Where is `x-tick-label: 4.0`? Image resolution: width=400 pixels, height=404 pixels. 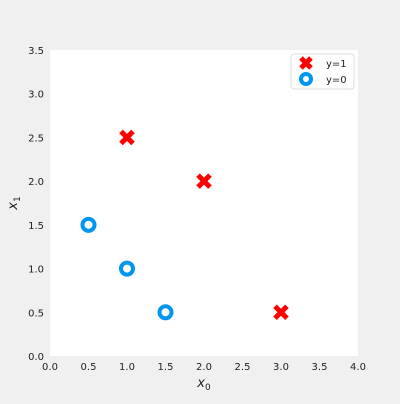
x-tick-label: 4.0 is located at coordinates (358, 367).